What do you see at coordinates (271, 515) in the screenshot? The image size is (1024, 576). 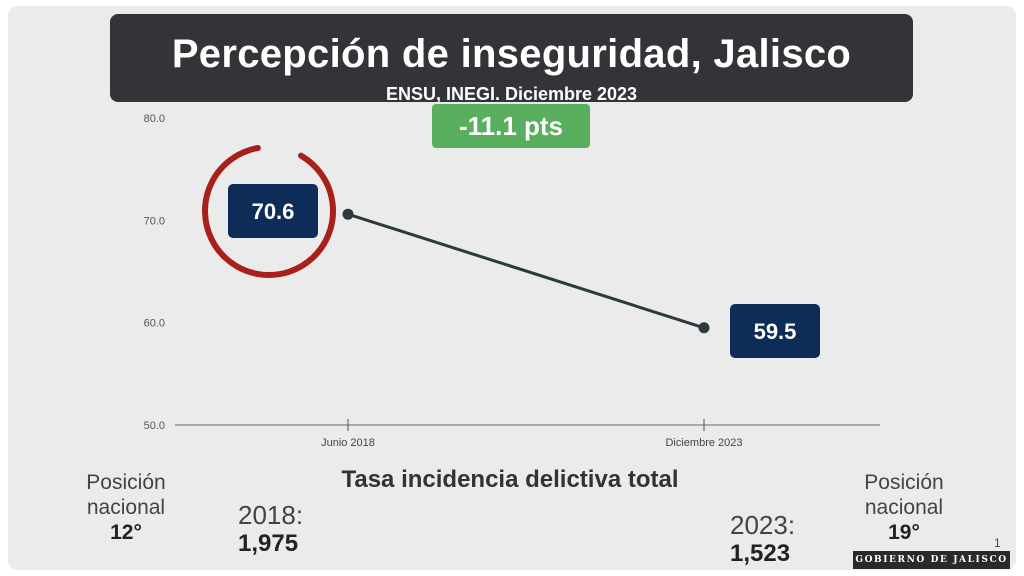 I see `left-incidence-year: 2018:` at bounding box center [271, 515].